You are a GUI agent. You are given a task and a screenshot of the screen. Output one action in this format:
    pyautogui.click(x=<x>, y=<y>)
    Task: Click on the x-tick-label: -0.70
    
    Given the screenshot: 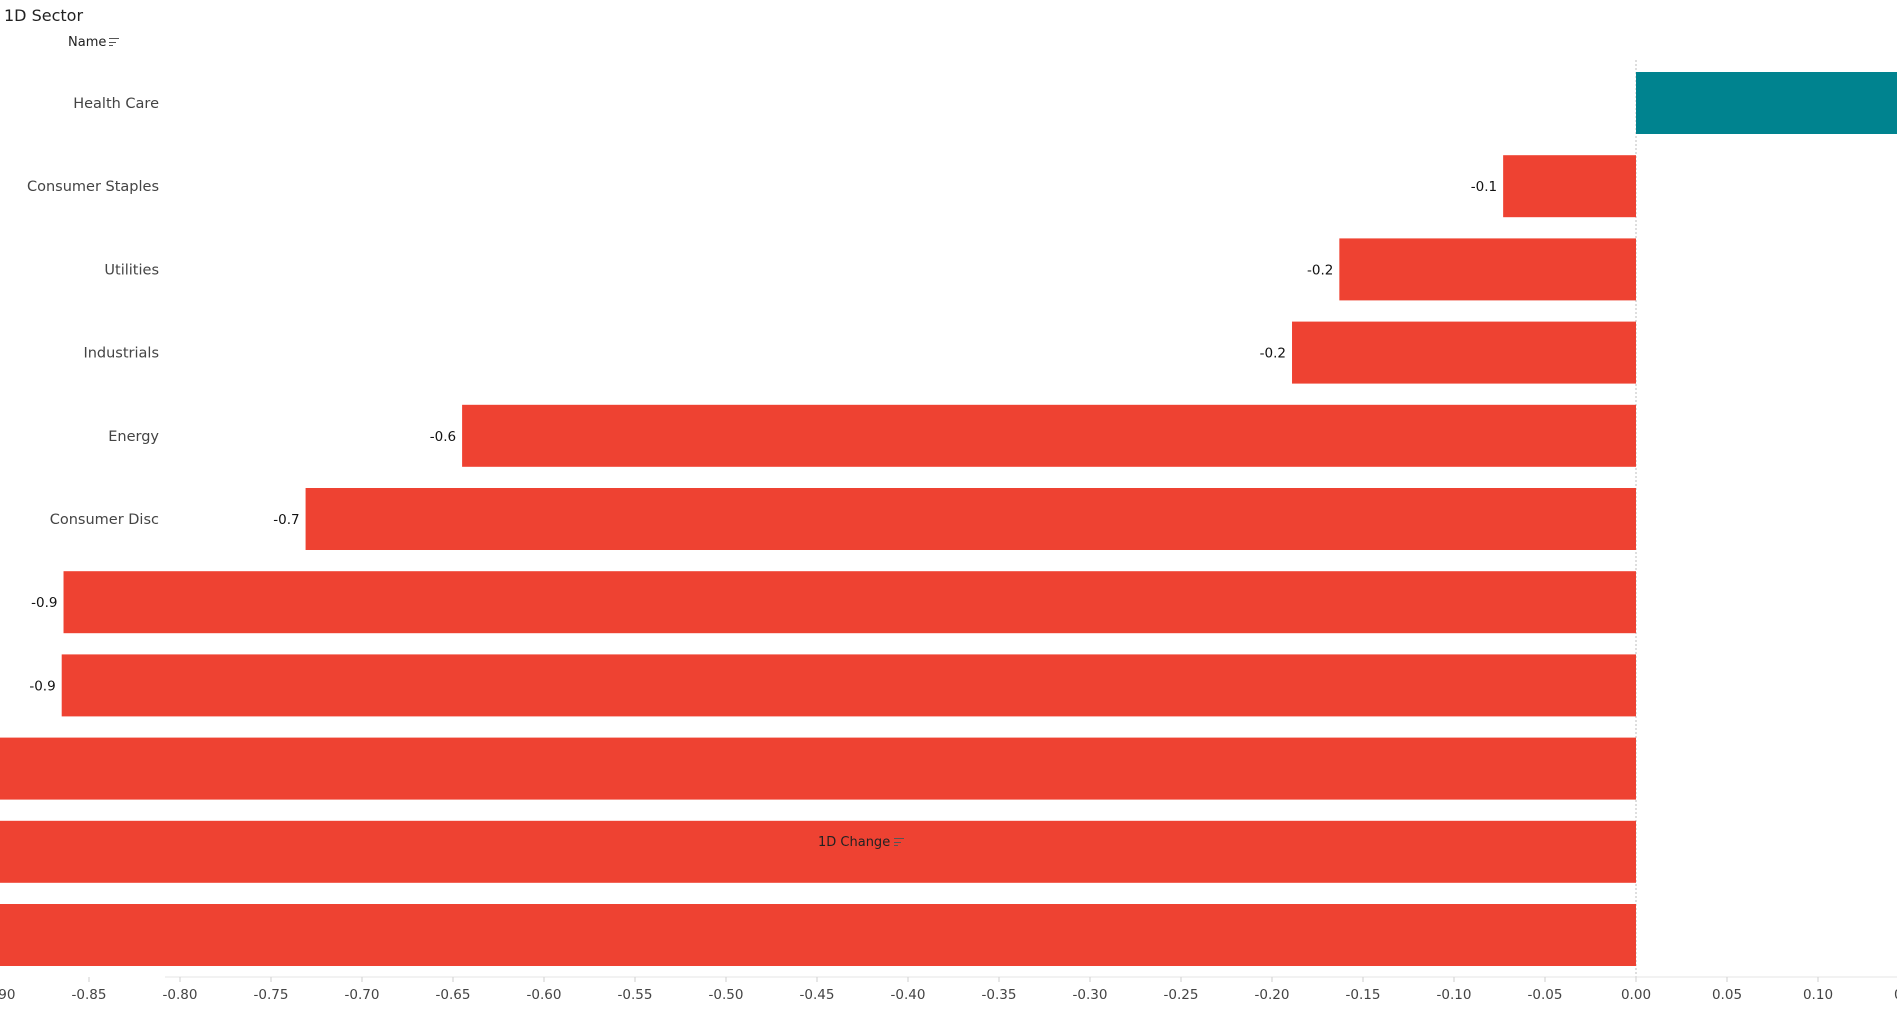 What is the action you would take?
    pyautogui.click(x=362, y=995)
    